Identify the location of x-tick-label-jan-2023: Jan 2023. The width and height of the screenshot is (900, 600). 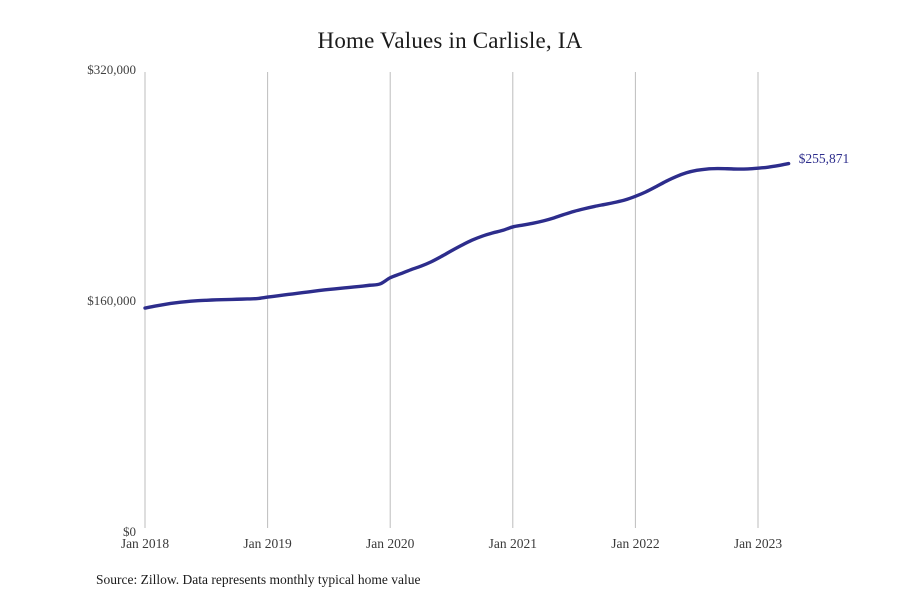
(758, 543).